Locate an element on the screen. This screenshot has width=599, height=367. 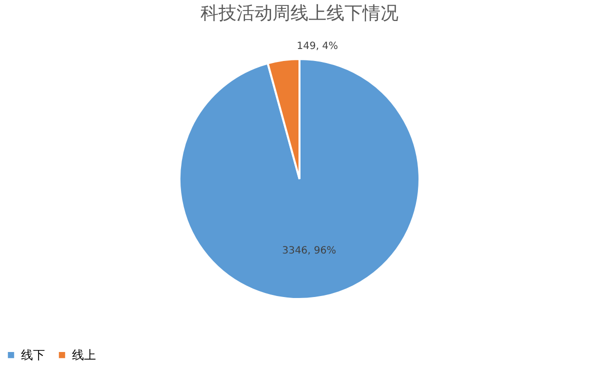
legend-label: 线上 is located at coordinates (84, 355).